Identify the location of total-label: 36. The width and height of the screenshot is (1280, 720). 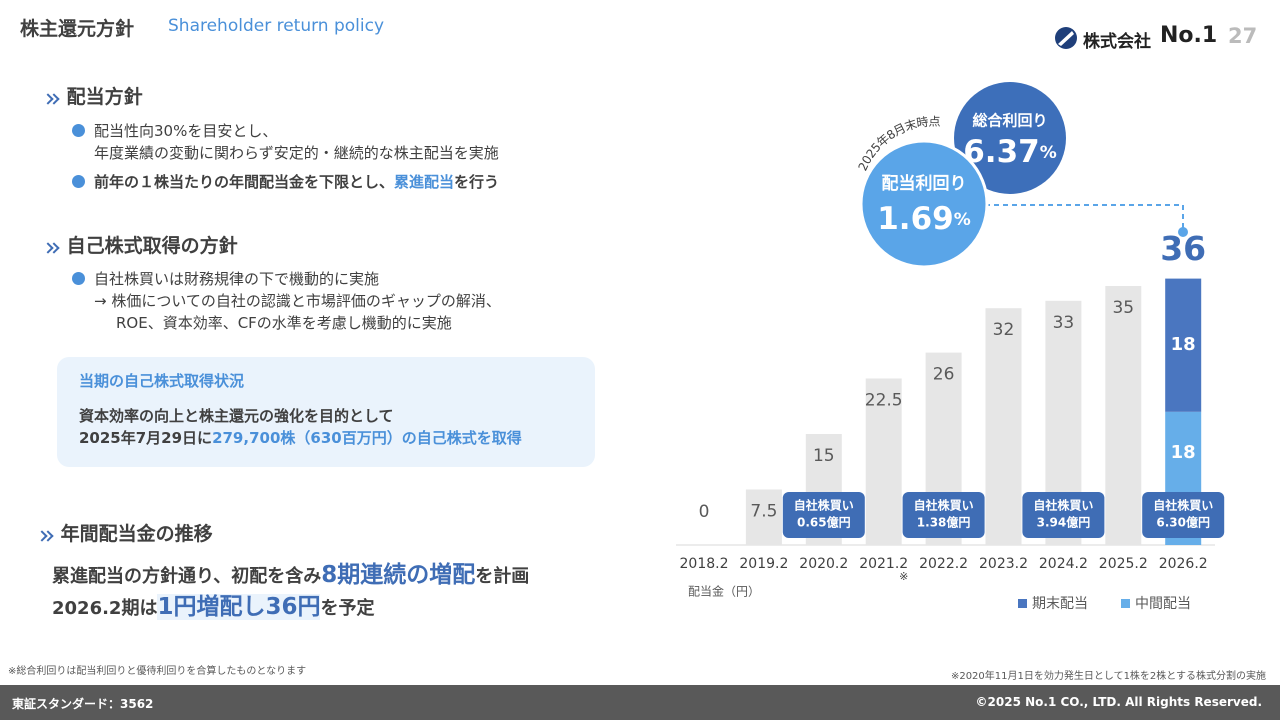
(1183, 248).